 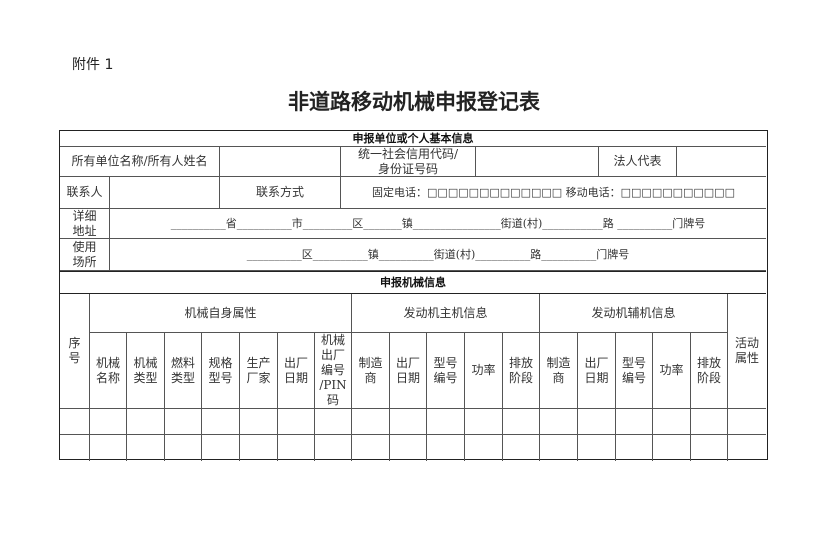 I want to click on column-header: 燃料 类型, so click(x=183, y=371).